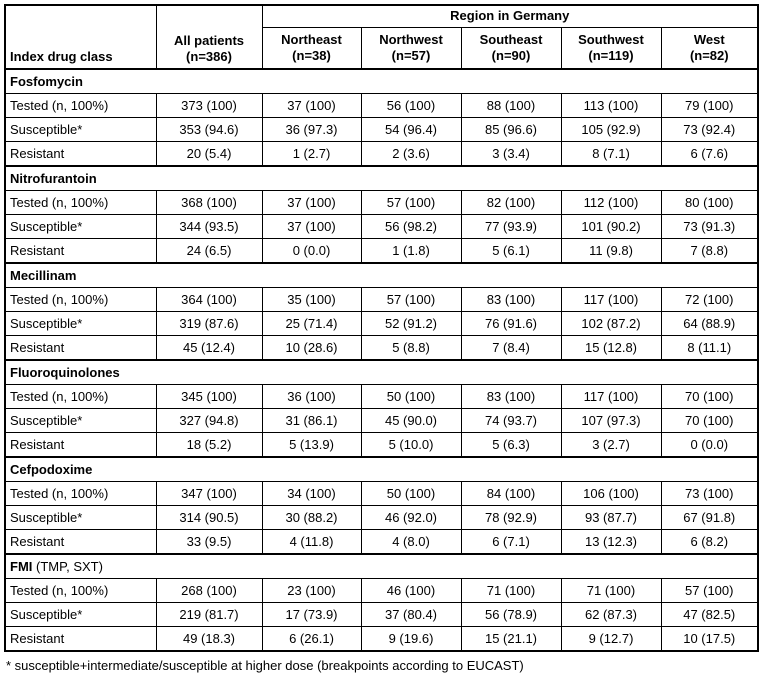 This screenshot has width=761, height=673. Describe the element at coordinates (311, 323) in the screenshot. I see `data-cell: 25 (71.4)` at that location.